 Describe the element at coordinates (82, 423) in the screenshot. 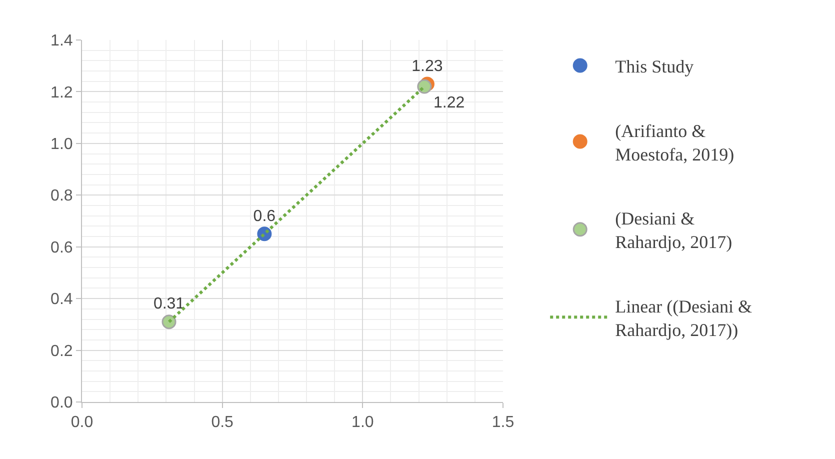

I see `x-tick-label: 0.0` at that location.